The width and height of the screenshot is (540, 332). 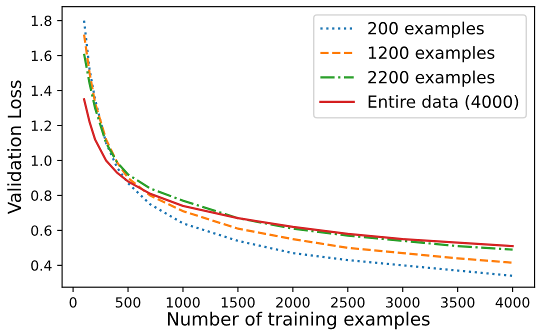 I want to click on y-tick-label: 1.0, so click(x=42, y=160).